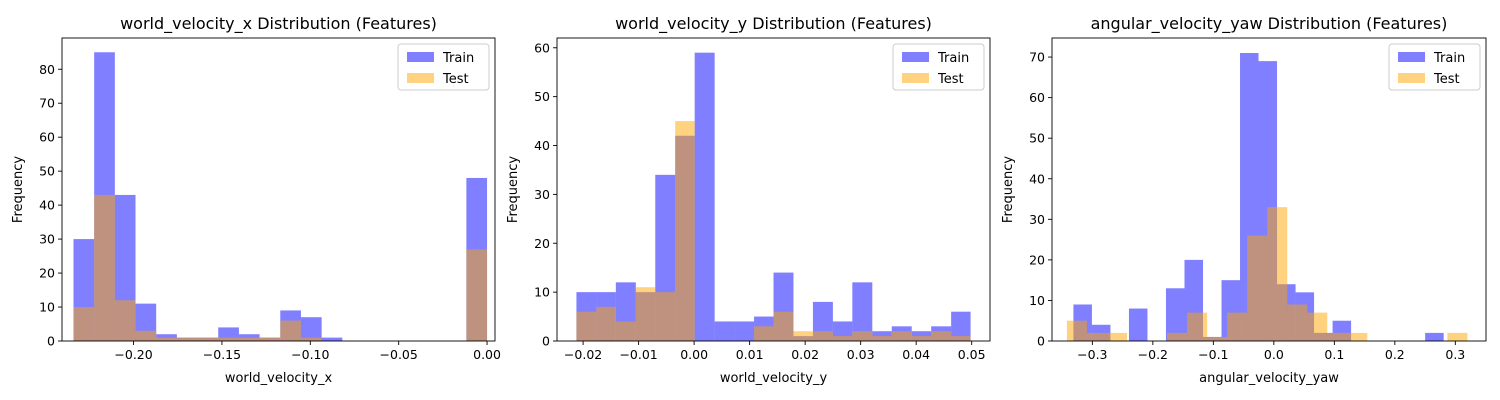 The image size is (1500, 400). I want to click on chart-title: world_velocity_y Distribution (Features), so click(773, 24).